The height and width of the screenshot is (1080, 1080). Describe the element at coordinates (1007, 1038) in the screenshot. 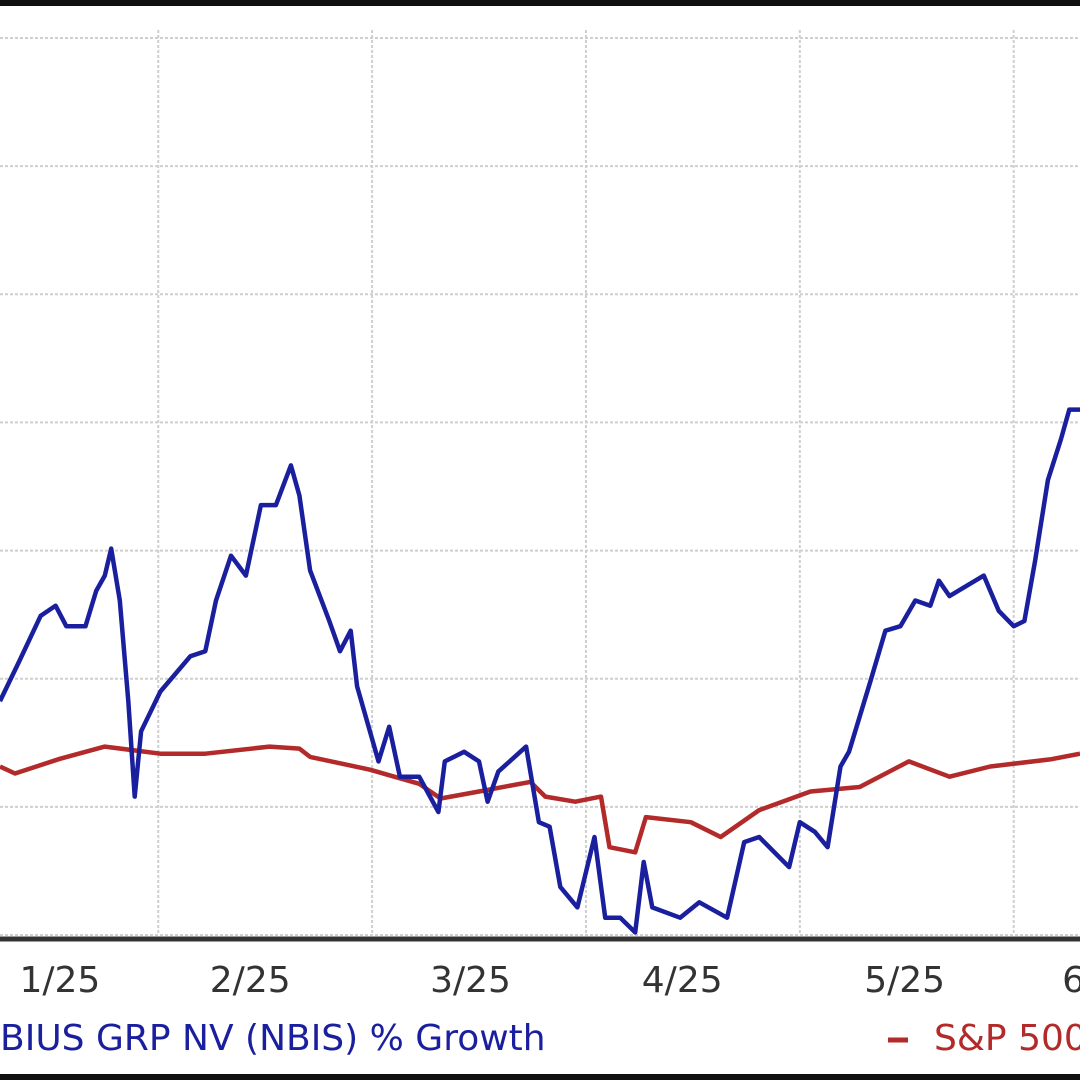

I see `legend-label: S&P 500` at that location.